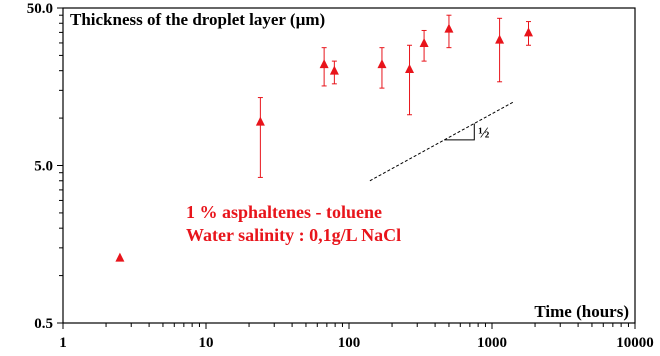  What do you see at coordinates (197, 19) in the screenshot?
I see `chart-title: Thickness of the droplet layer (µm)` at bounding box center [197, 19].